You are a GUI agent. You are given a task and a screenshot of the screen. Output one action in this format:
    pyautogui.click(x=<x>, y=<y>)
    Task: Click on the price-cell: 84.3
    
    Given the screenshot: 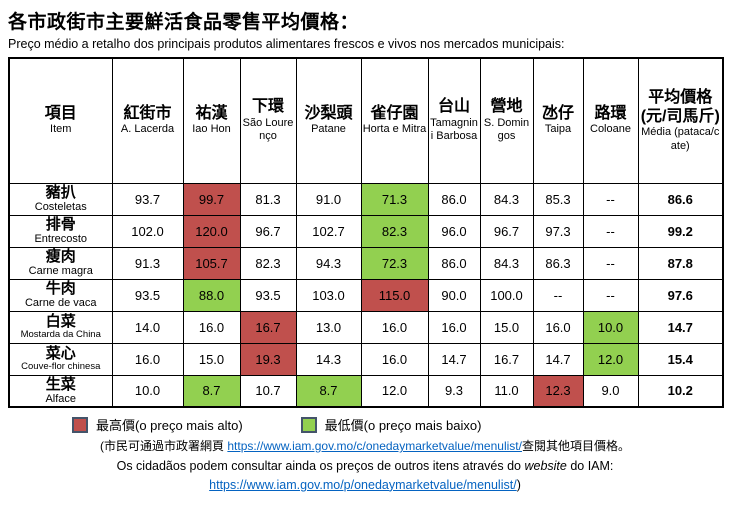 What is the action you would take?
    pyautogui.click(x=506, y=263)
    